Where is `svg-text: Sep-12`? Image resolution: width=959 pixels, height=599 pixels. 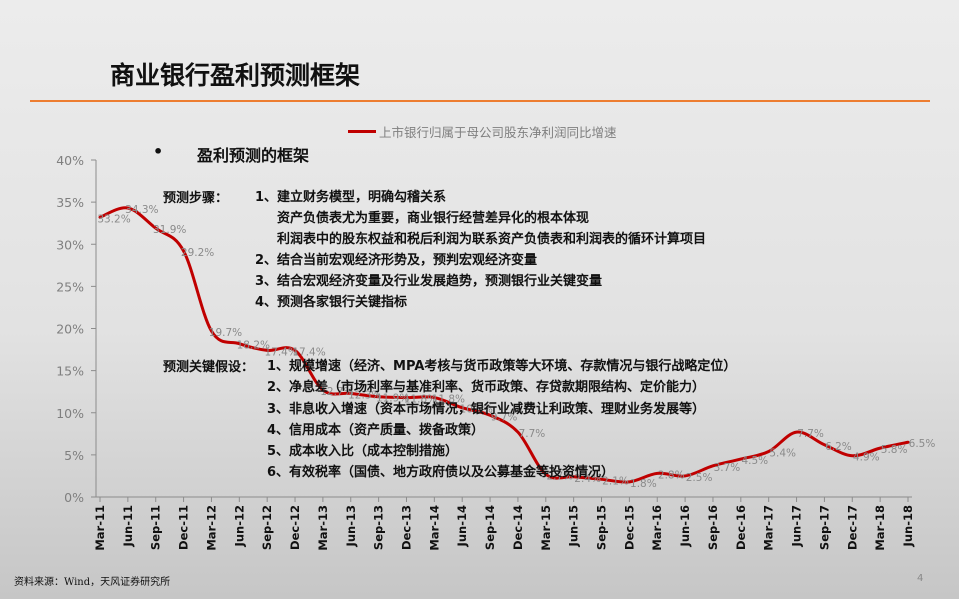 svg-text: Sep-12 is located at coordinates (267, 527).